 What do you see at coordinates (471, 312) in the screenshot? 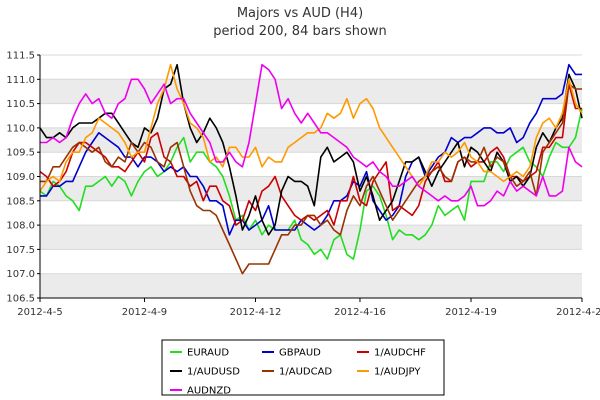
I see `x-tick-label: 2012-4-19` at bounding box center [471, 312].